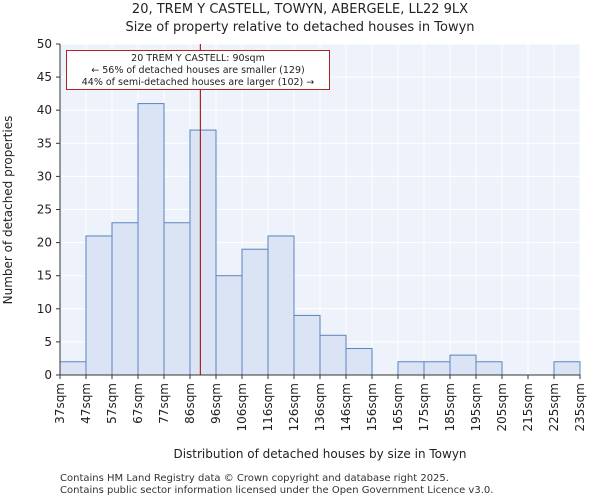 This screenshot has height=500, width=600. I want to click on x-tick-label: 67sqm, so click(138, 403).